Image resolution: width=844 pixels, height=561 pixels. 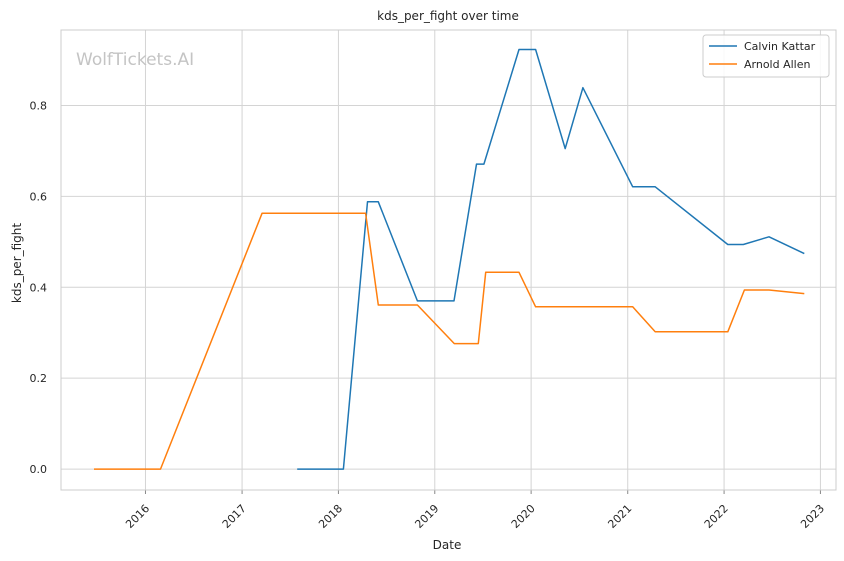 I want to click on legend-label: Arnold Allen, so click(x=777, y=64).